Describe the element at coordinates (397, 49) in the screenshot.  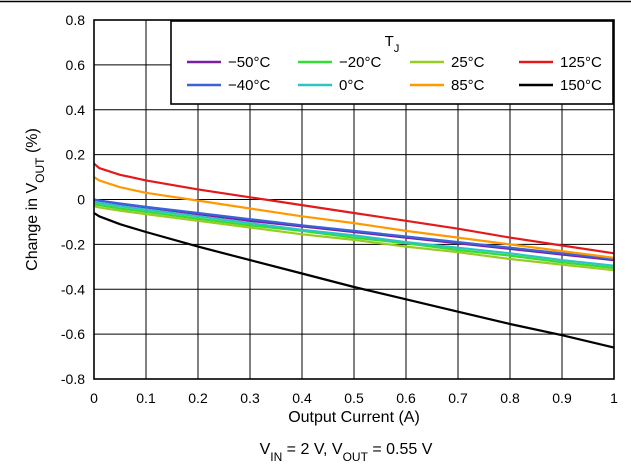
I see `subscript: J` at that location.